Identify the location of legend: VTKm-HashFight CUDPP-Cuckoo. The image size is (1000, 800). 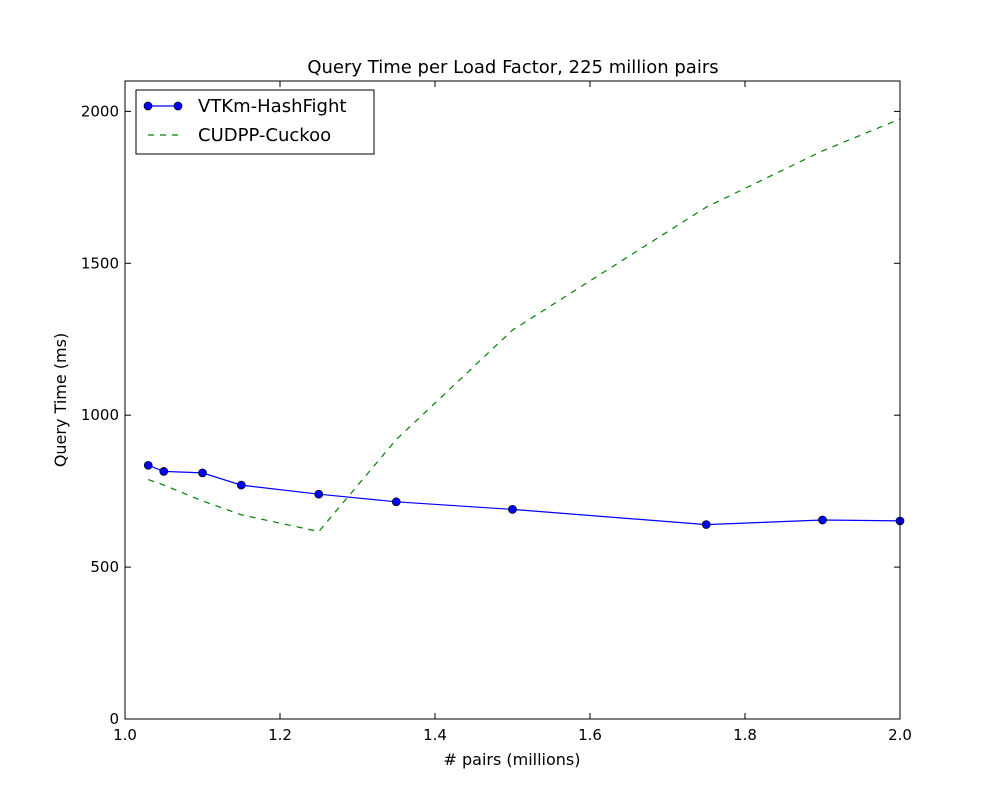
(255, 122).